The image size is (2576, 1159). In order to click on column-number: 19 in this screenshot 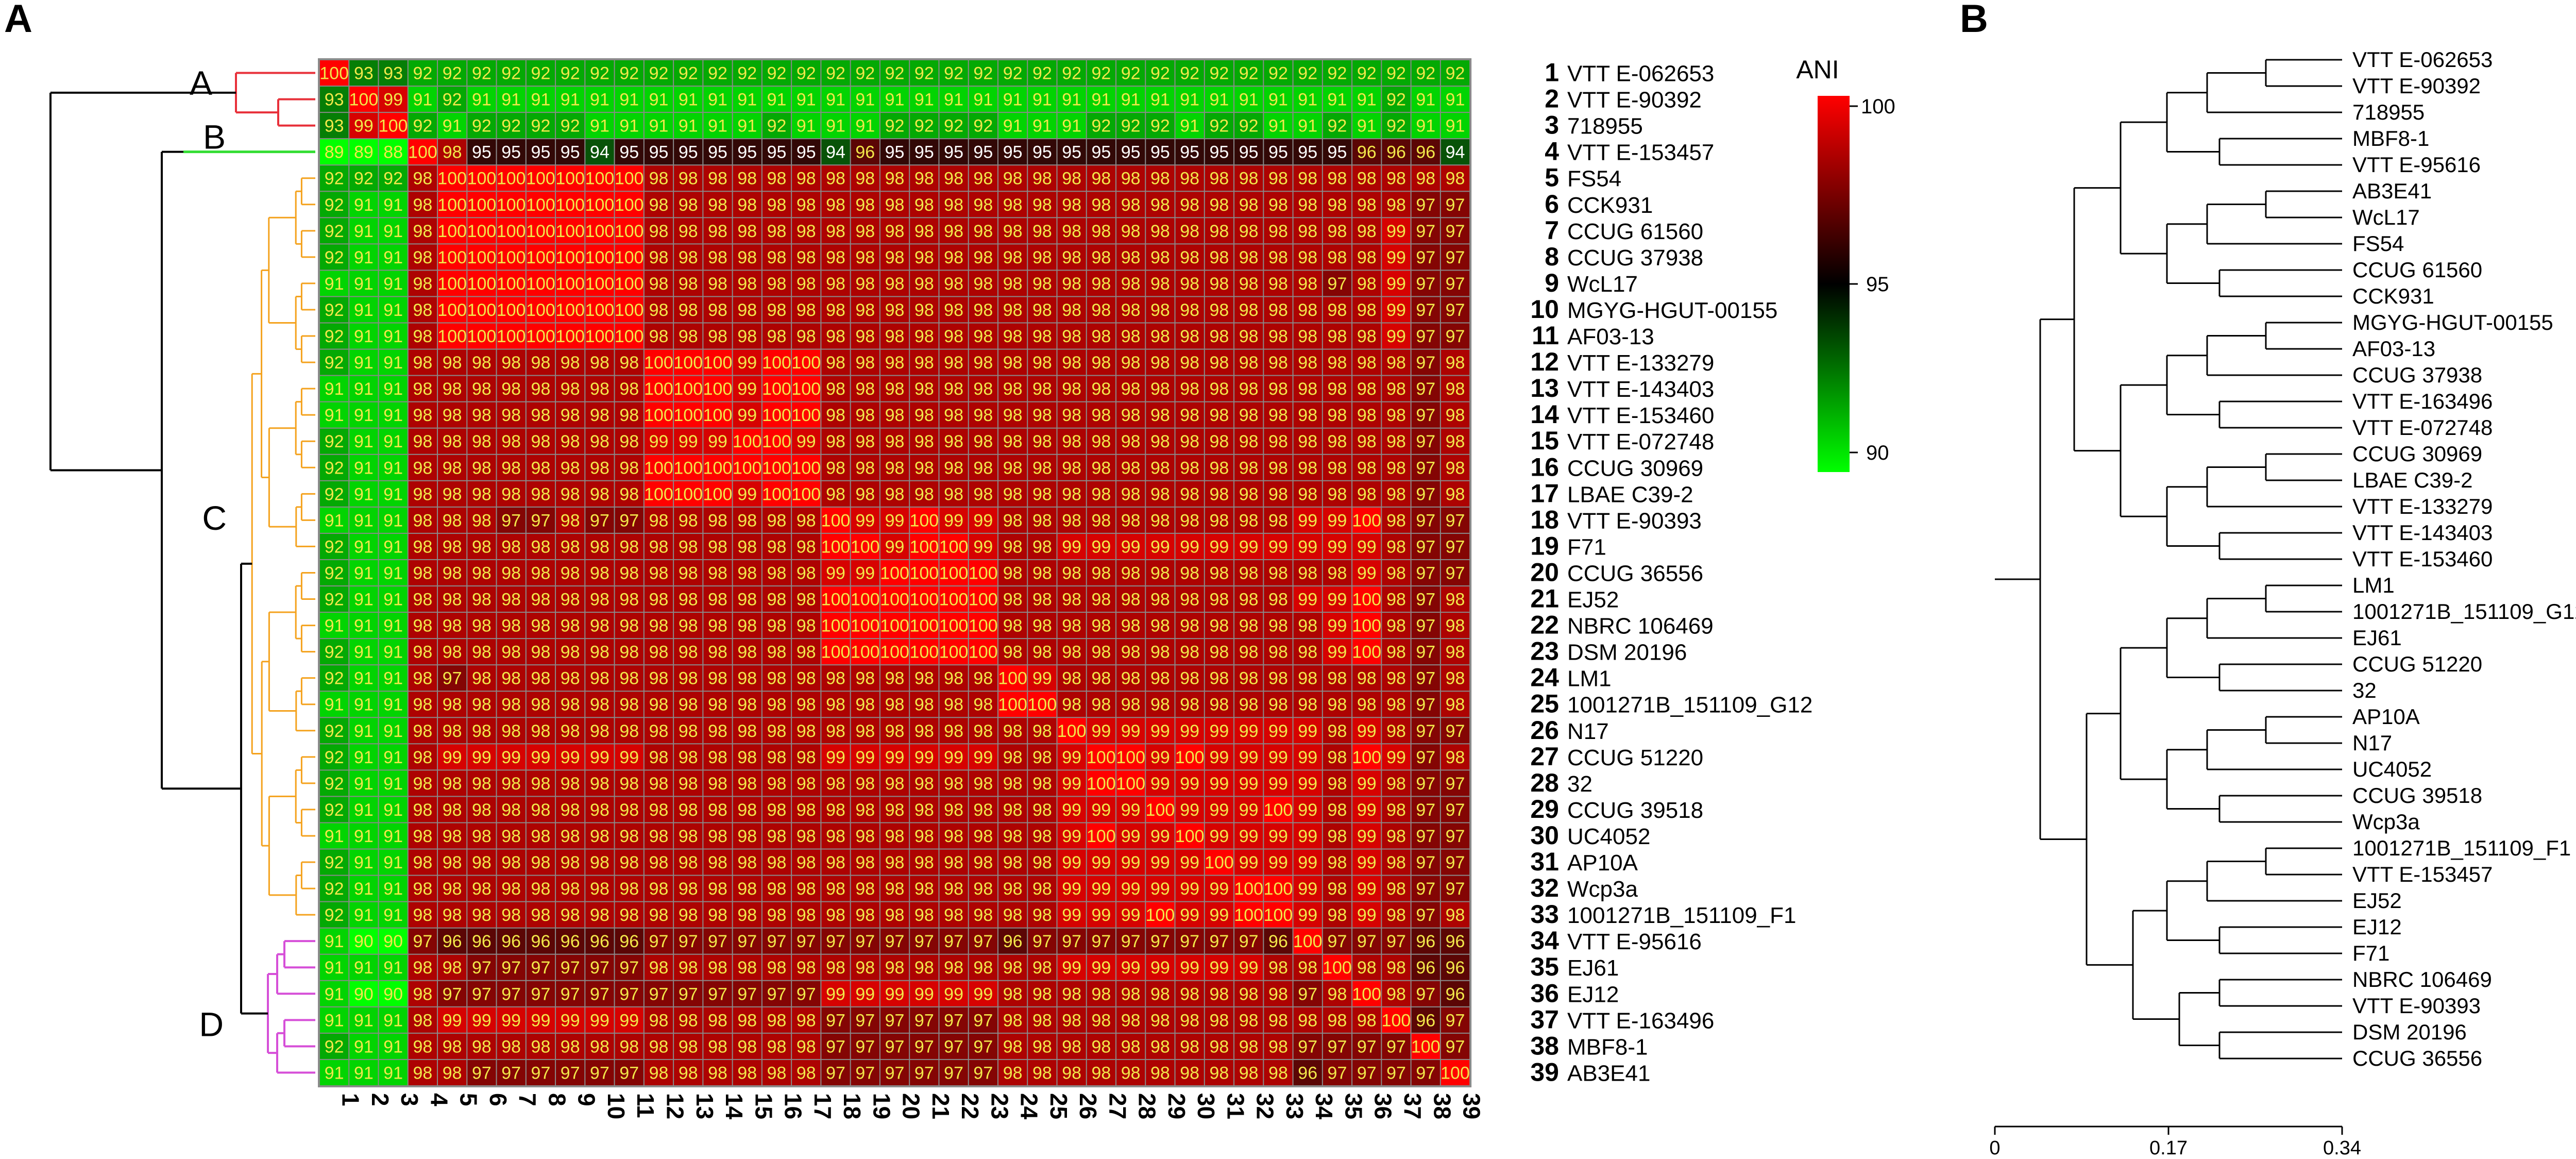, I will do `click(881, 1106)`.